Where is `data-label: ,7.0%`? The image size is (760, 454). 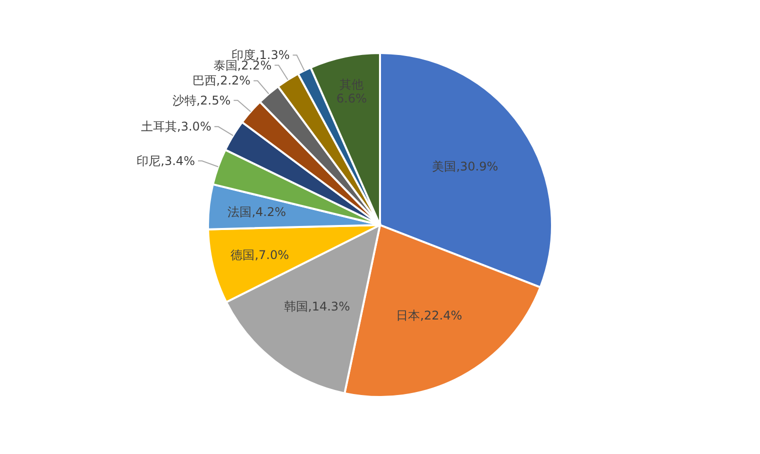 data-label: ,7.0% is located at coordinates (272, 255).